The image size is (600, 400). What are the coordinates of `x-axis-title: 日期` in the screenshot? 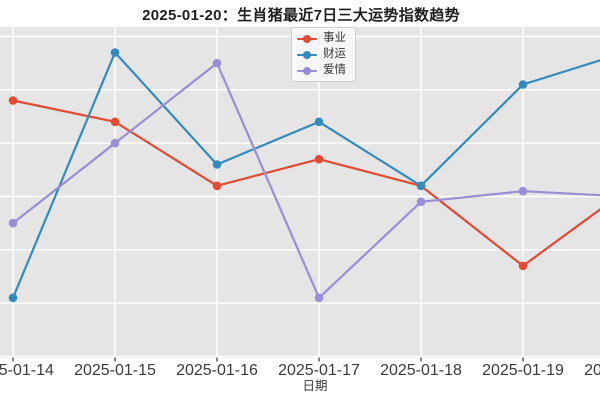 It's located at (314, 386).